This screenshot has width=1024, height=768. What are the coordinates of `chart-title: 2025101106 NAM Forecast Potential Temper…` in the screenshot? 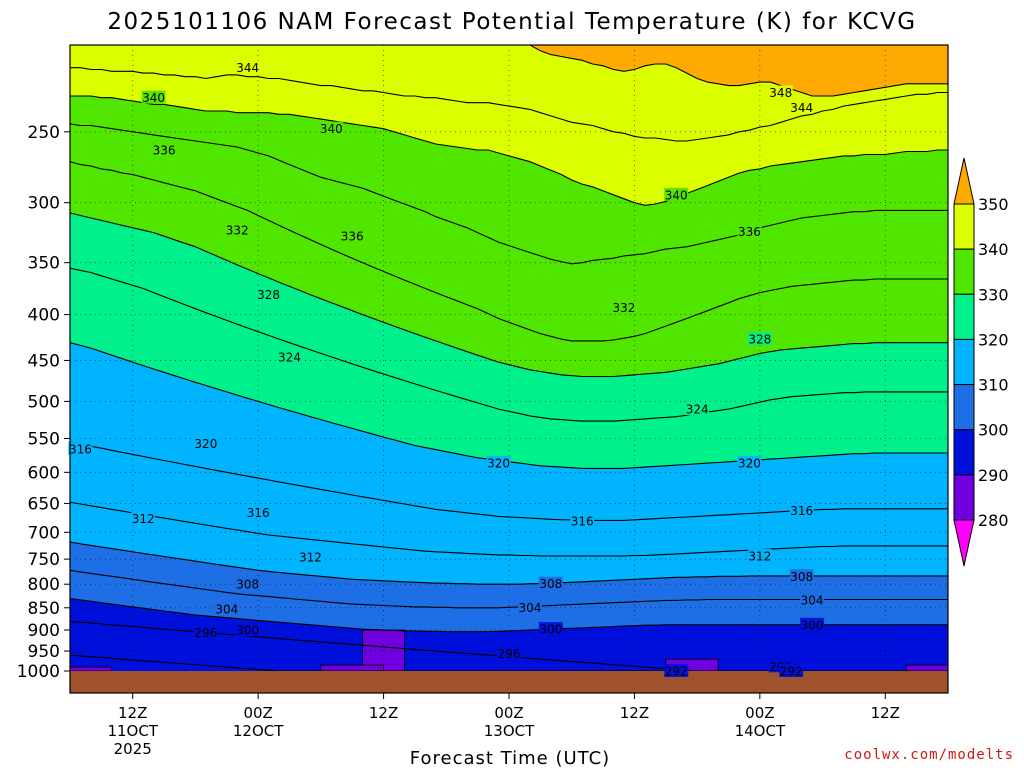 It's located at (511, 22).